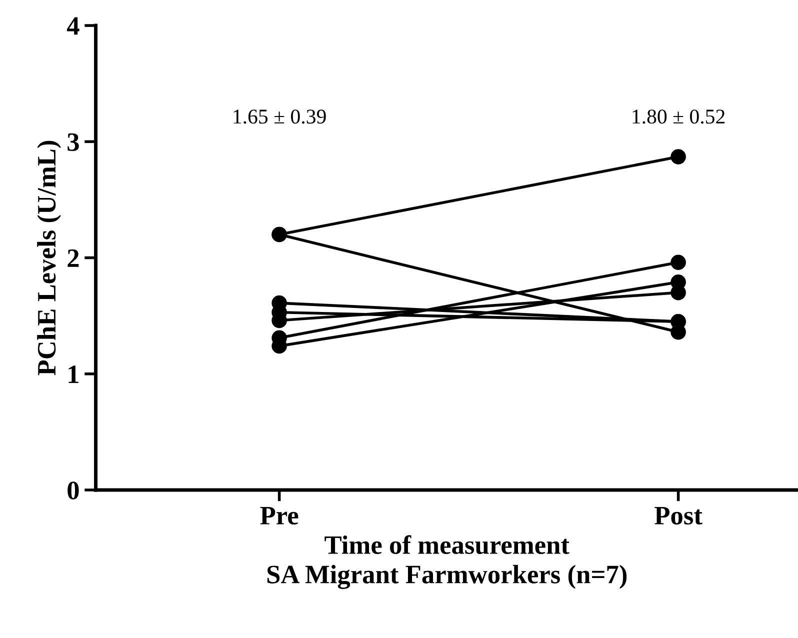 This screenshot has height=638, width=798. Describe the element at coordinates (280, 117) in the screenshot. I see `annotation: 1.65 ± 0.39` at that location.